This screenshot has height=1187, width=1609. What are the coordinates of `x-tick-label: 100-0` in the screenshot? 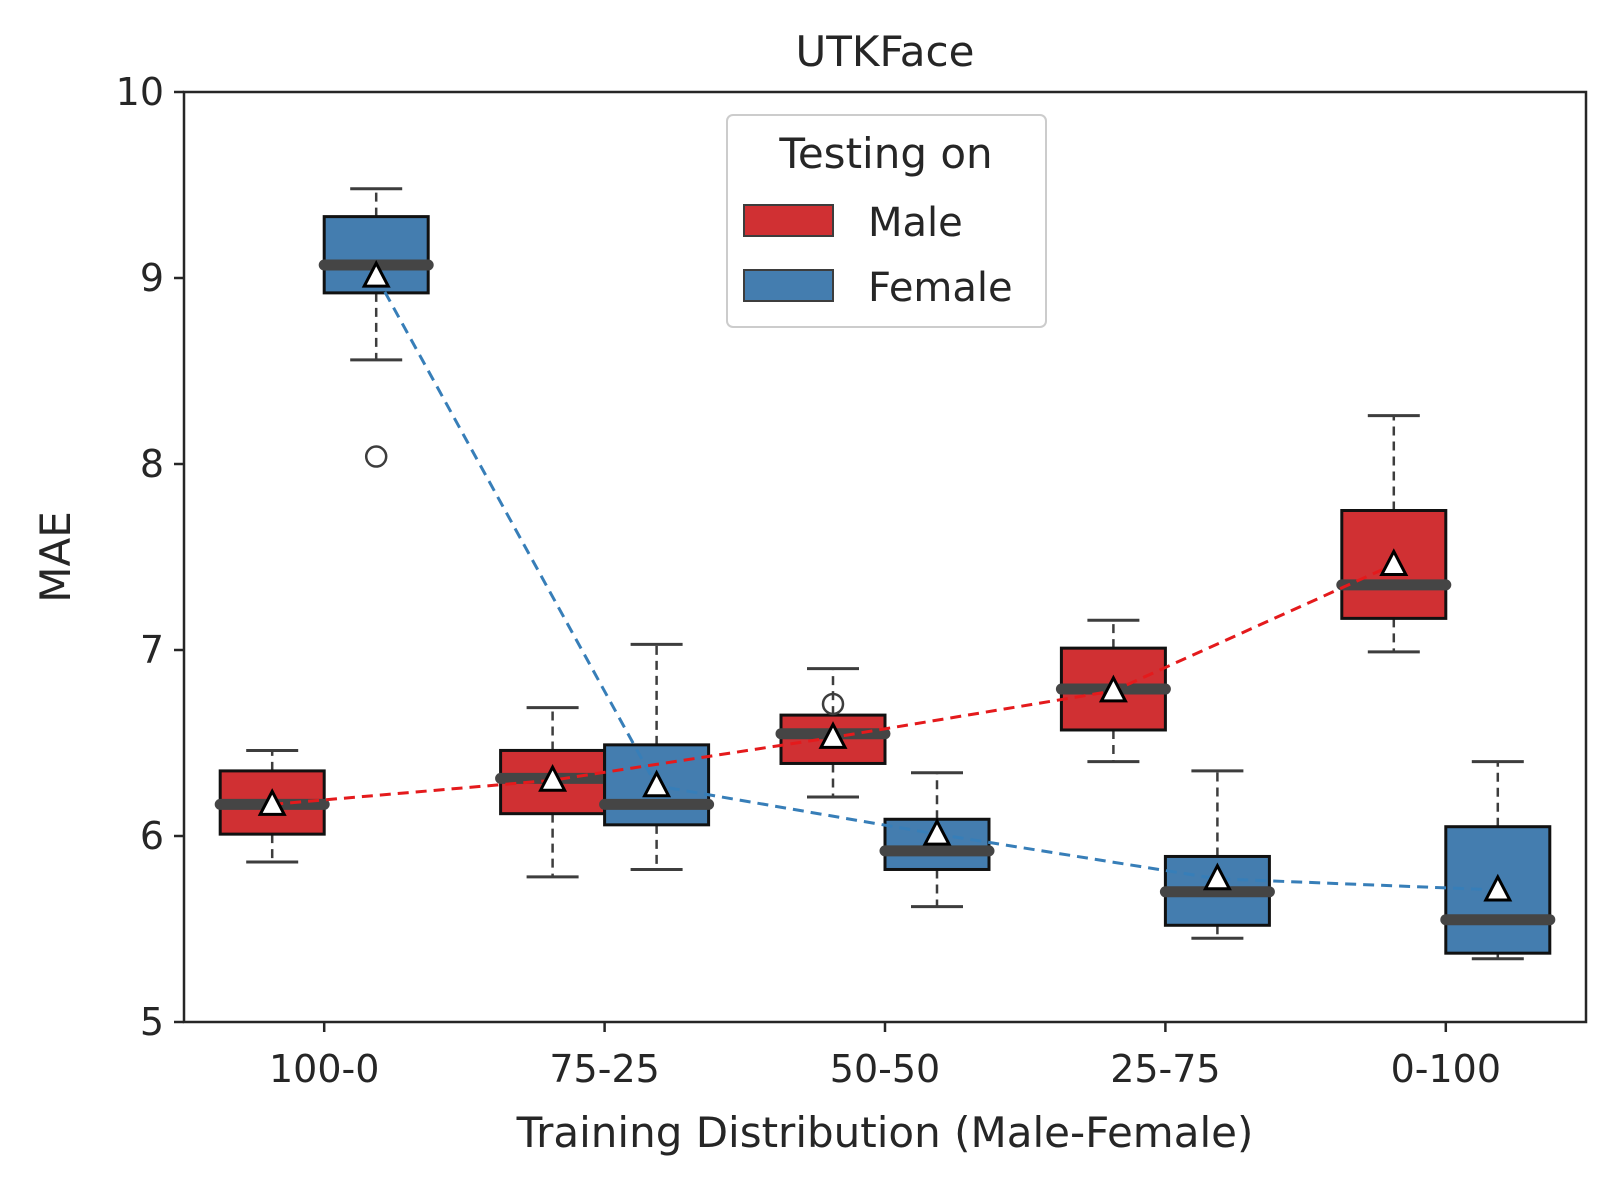 It's located at (324, 1069).